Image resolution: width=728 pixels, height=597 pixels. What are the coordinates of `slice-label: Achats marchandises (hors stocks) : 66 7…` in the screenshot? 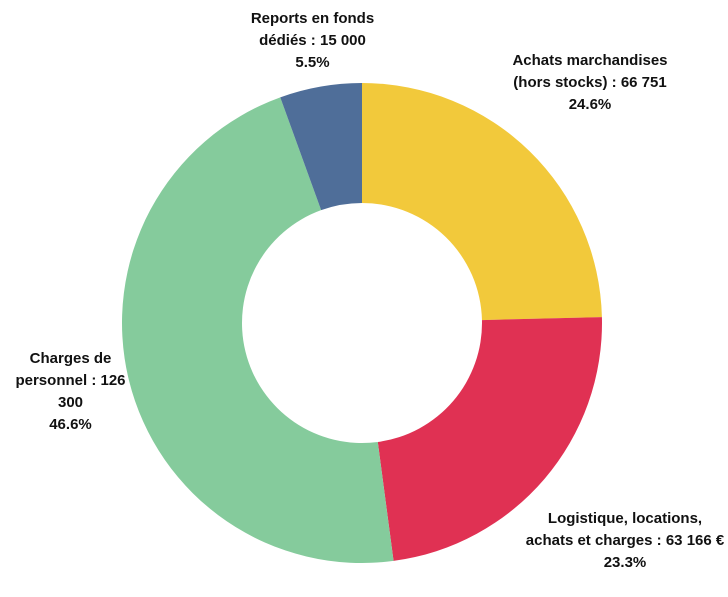 It's located at (590, 83).